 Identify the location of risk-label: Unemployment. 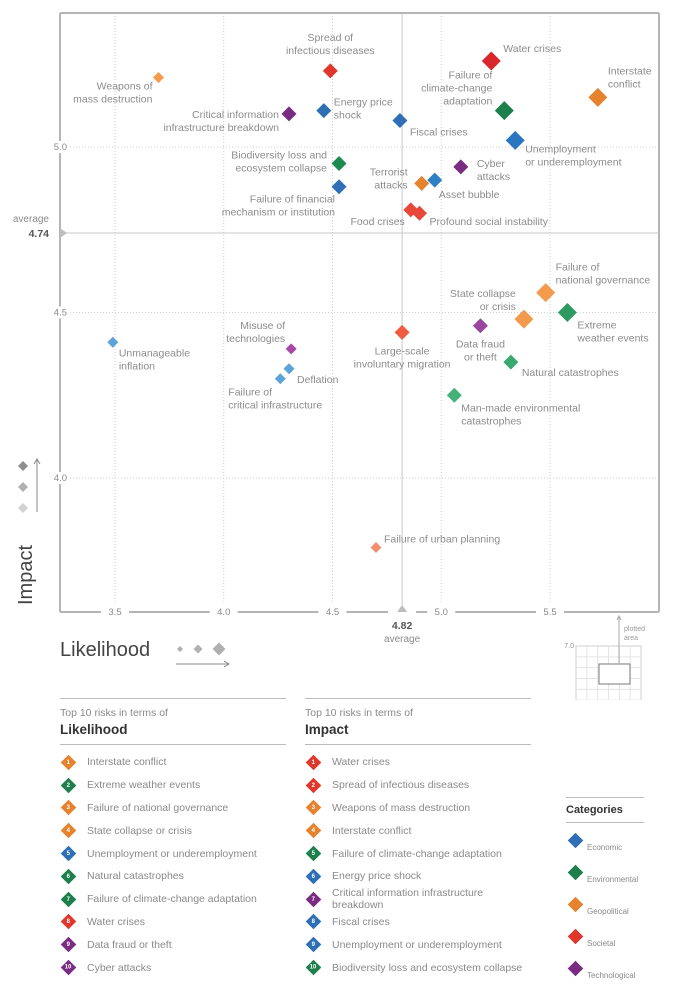
(560, 149).